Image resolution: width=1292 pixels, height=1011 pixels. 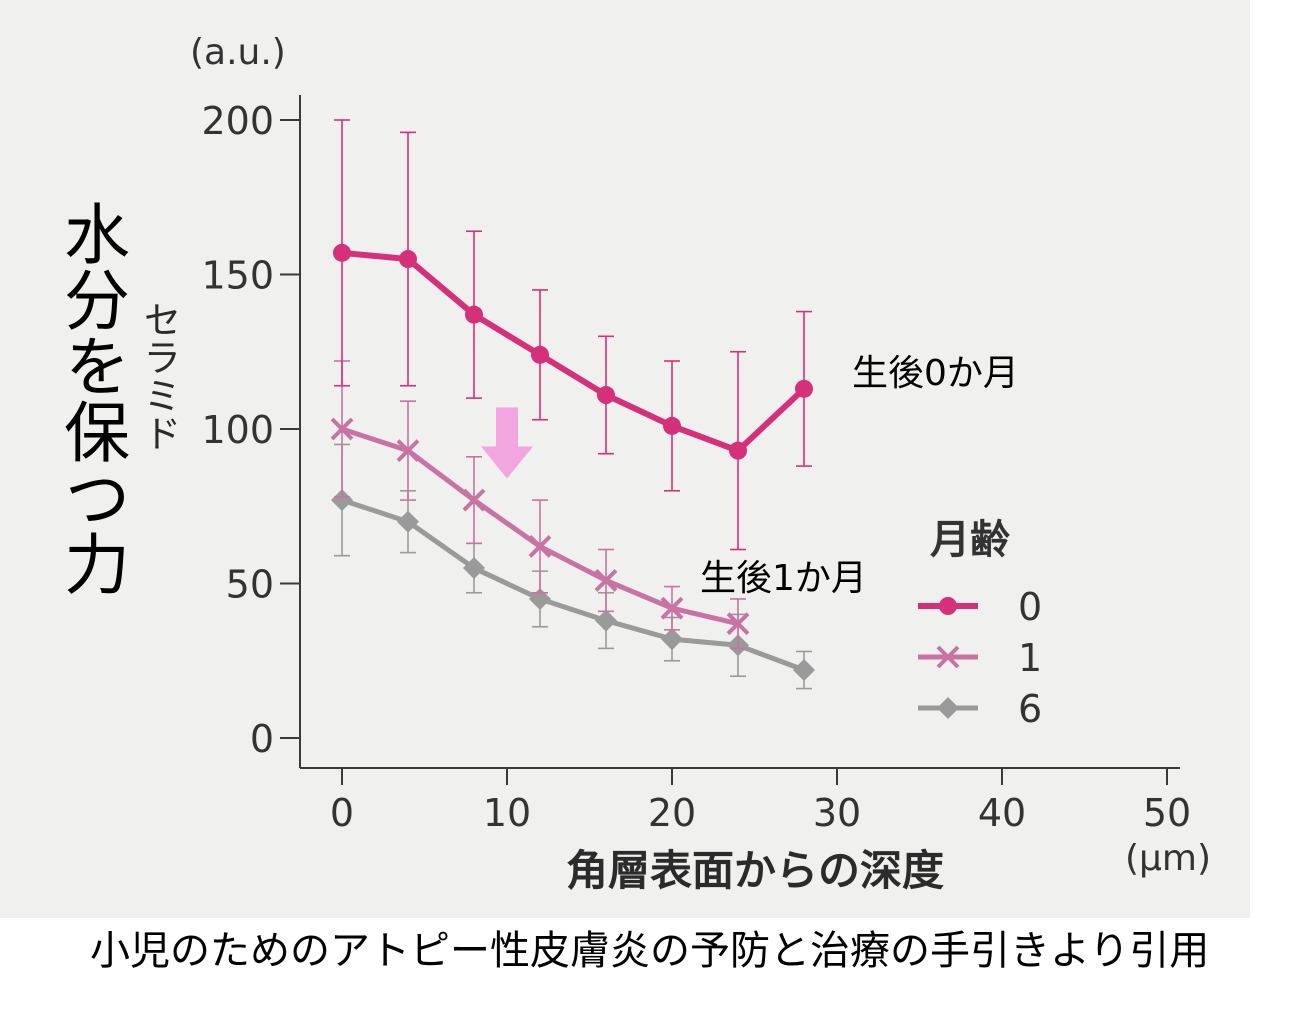 What do you see at coordinates (237, 430) in the screenshot?
I see `y-tick-label: 100` at bounding box center [237, 430].